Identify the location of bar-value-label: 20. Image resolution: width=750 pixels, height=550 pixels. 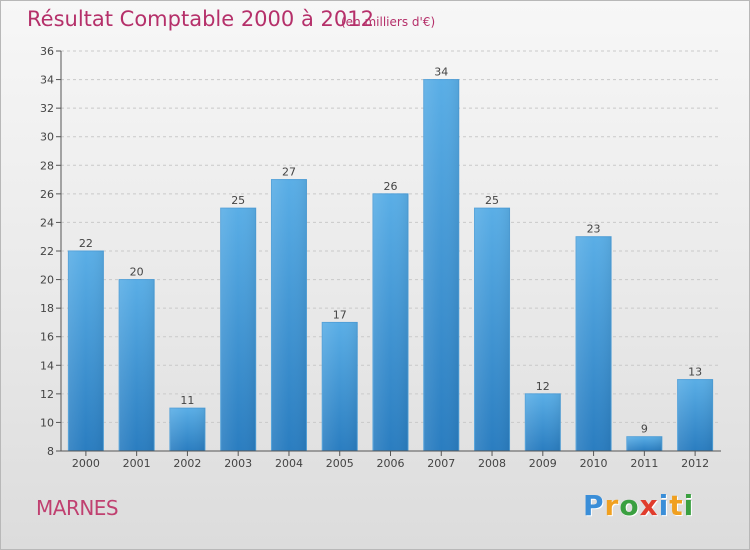
(137, 272).